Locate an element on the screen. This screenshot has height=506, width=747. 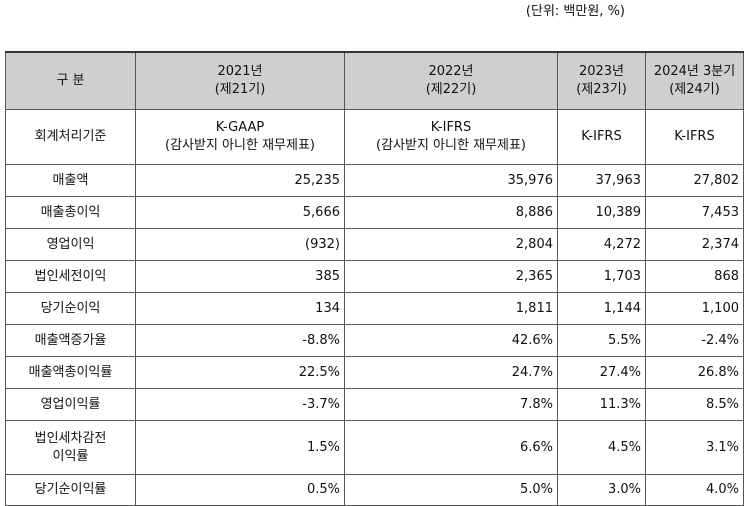
row-label: 매출액총이익률 is located at coordinates (70, 372).